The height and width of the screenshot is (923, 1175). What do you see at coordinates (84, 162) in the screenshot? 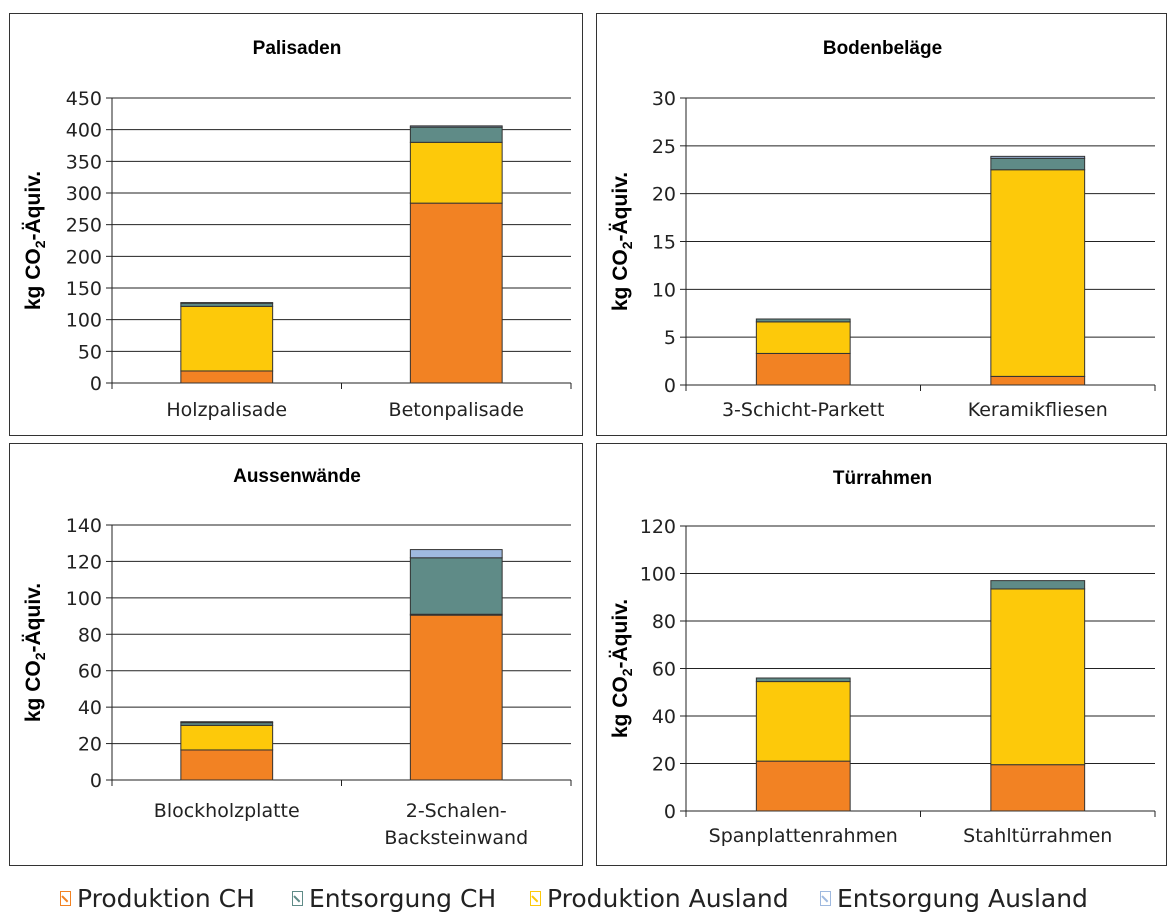
I see `y-tick-label: 350` at bounding box center [84, 162].